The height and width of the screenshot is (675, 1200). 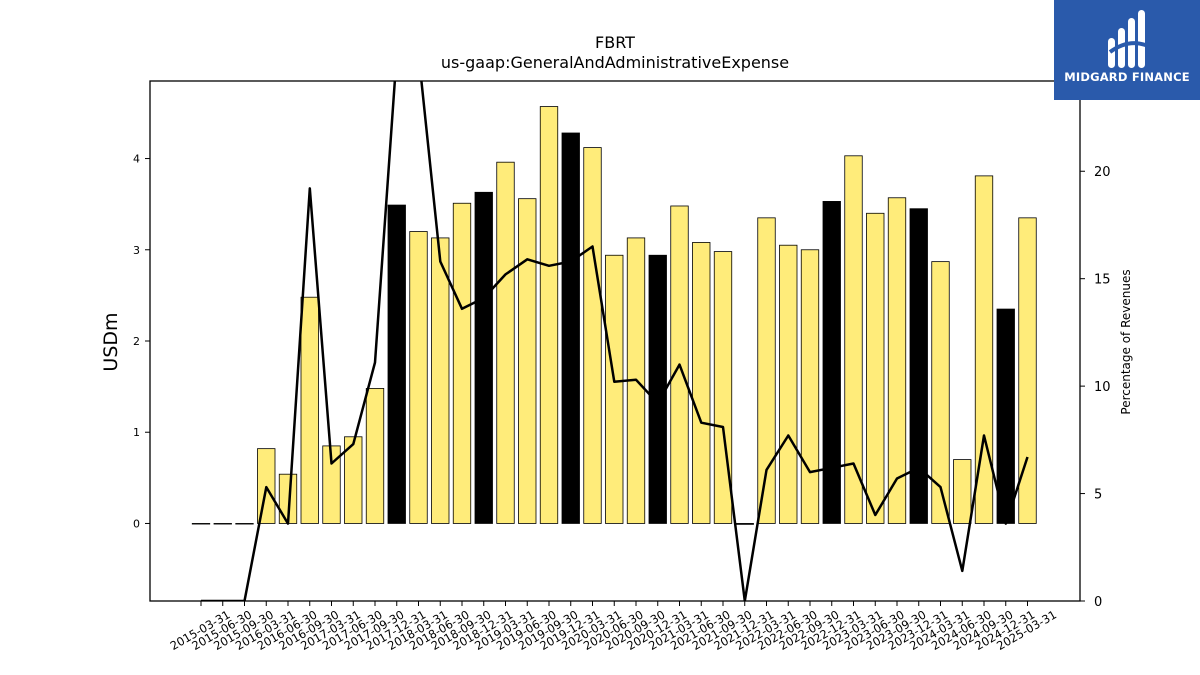 I want to click on brand-logo: MIDGARD FINANCE, so click(x=1127, y=50).